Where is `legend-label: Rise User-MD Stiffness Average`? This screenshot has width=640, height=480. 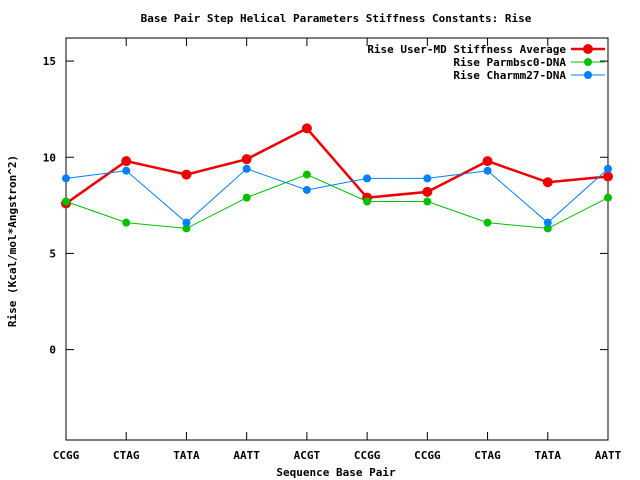 legend-label: Rise User-MD Stiffness Average is located at coordinates (466, 49).